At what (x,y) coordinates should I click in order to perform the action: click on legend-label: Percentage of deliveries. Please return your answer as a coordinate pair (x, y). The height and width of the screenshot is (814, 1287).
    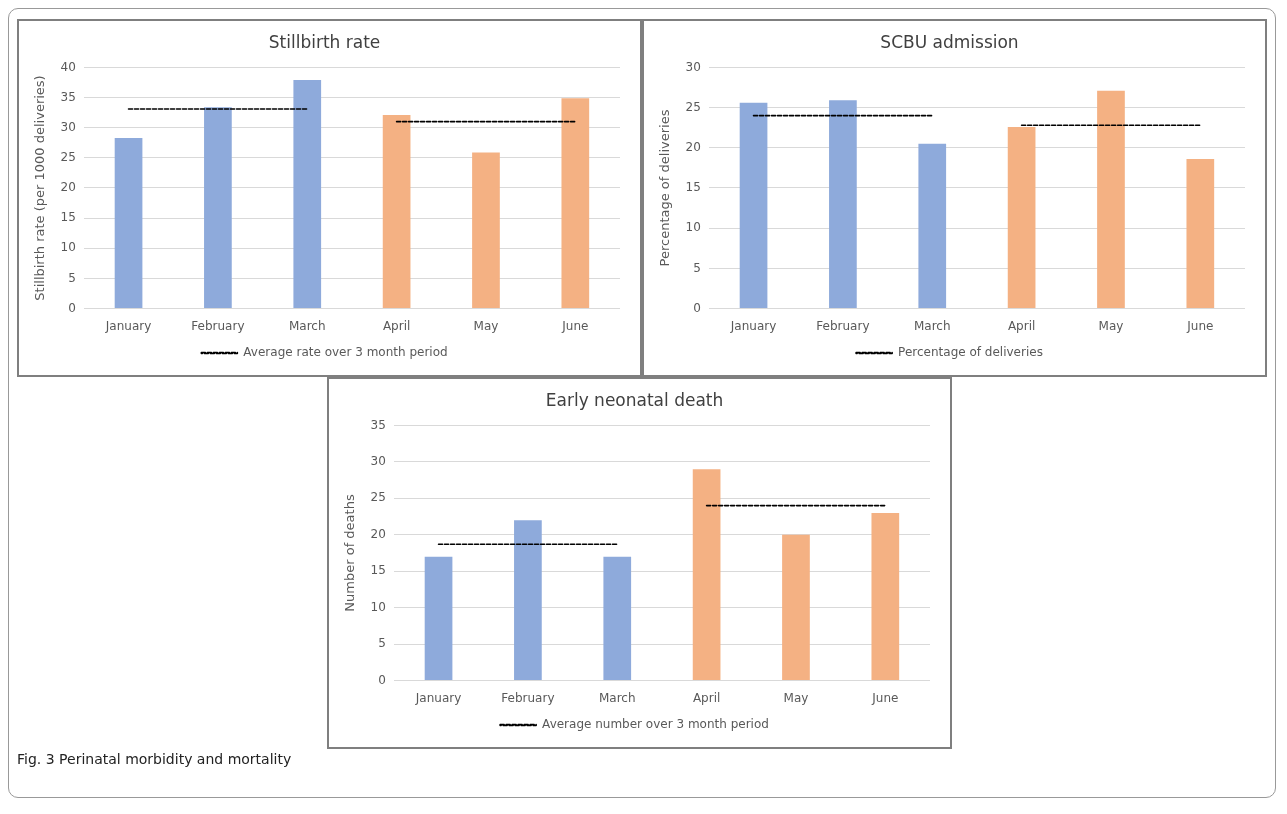
    Looking at the image, I should click on (970, 352).